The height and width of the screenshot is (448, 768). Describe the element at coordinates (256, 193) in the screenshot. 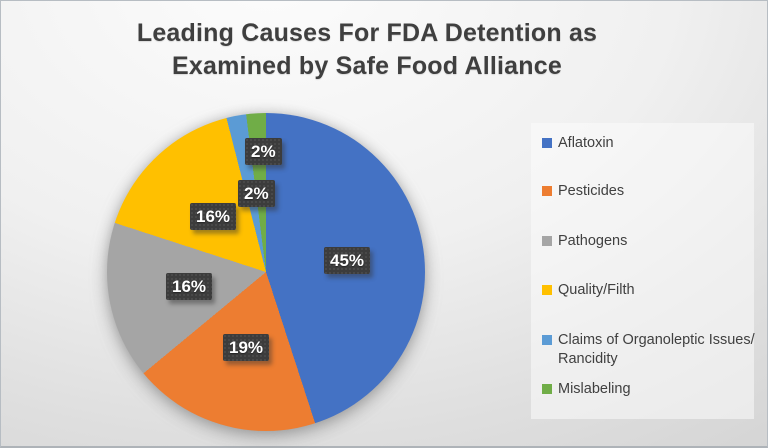

I see `slice-label-claims-organoleptic: 2%` at that location.